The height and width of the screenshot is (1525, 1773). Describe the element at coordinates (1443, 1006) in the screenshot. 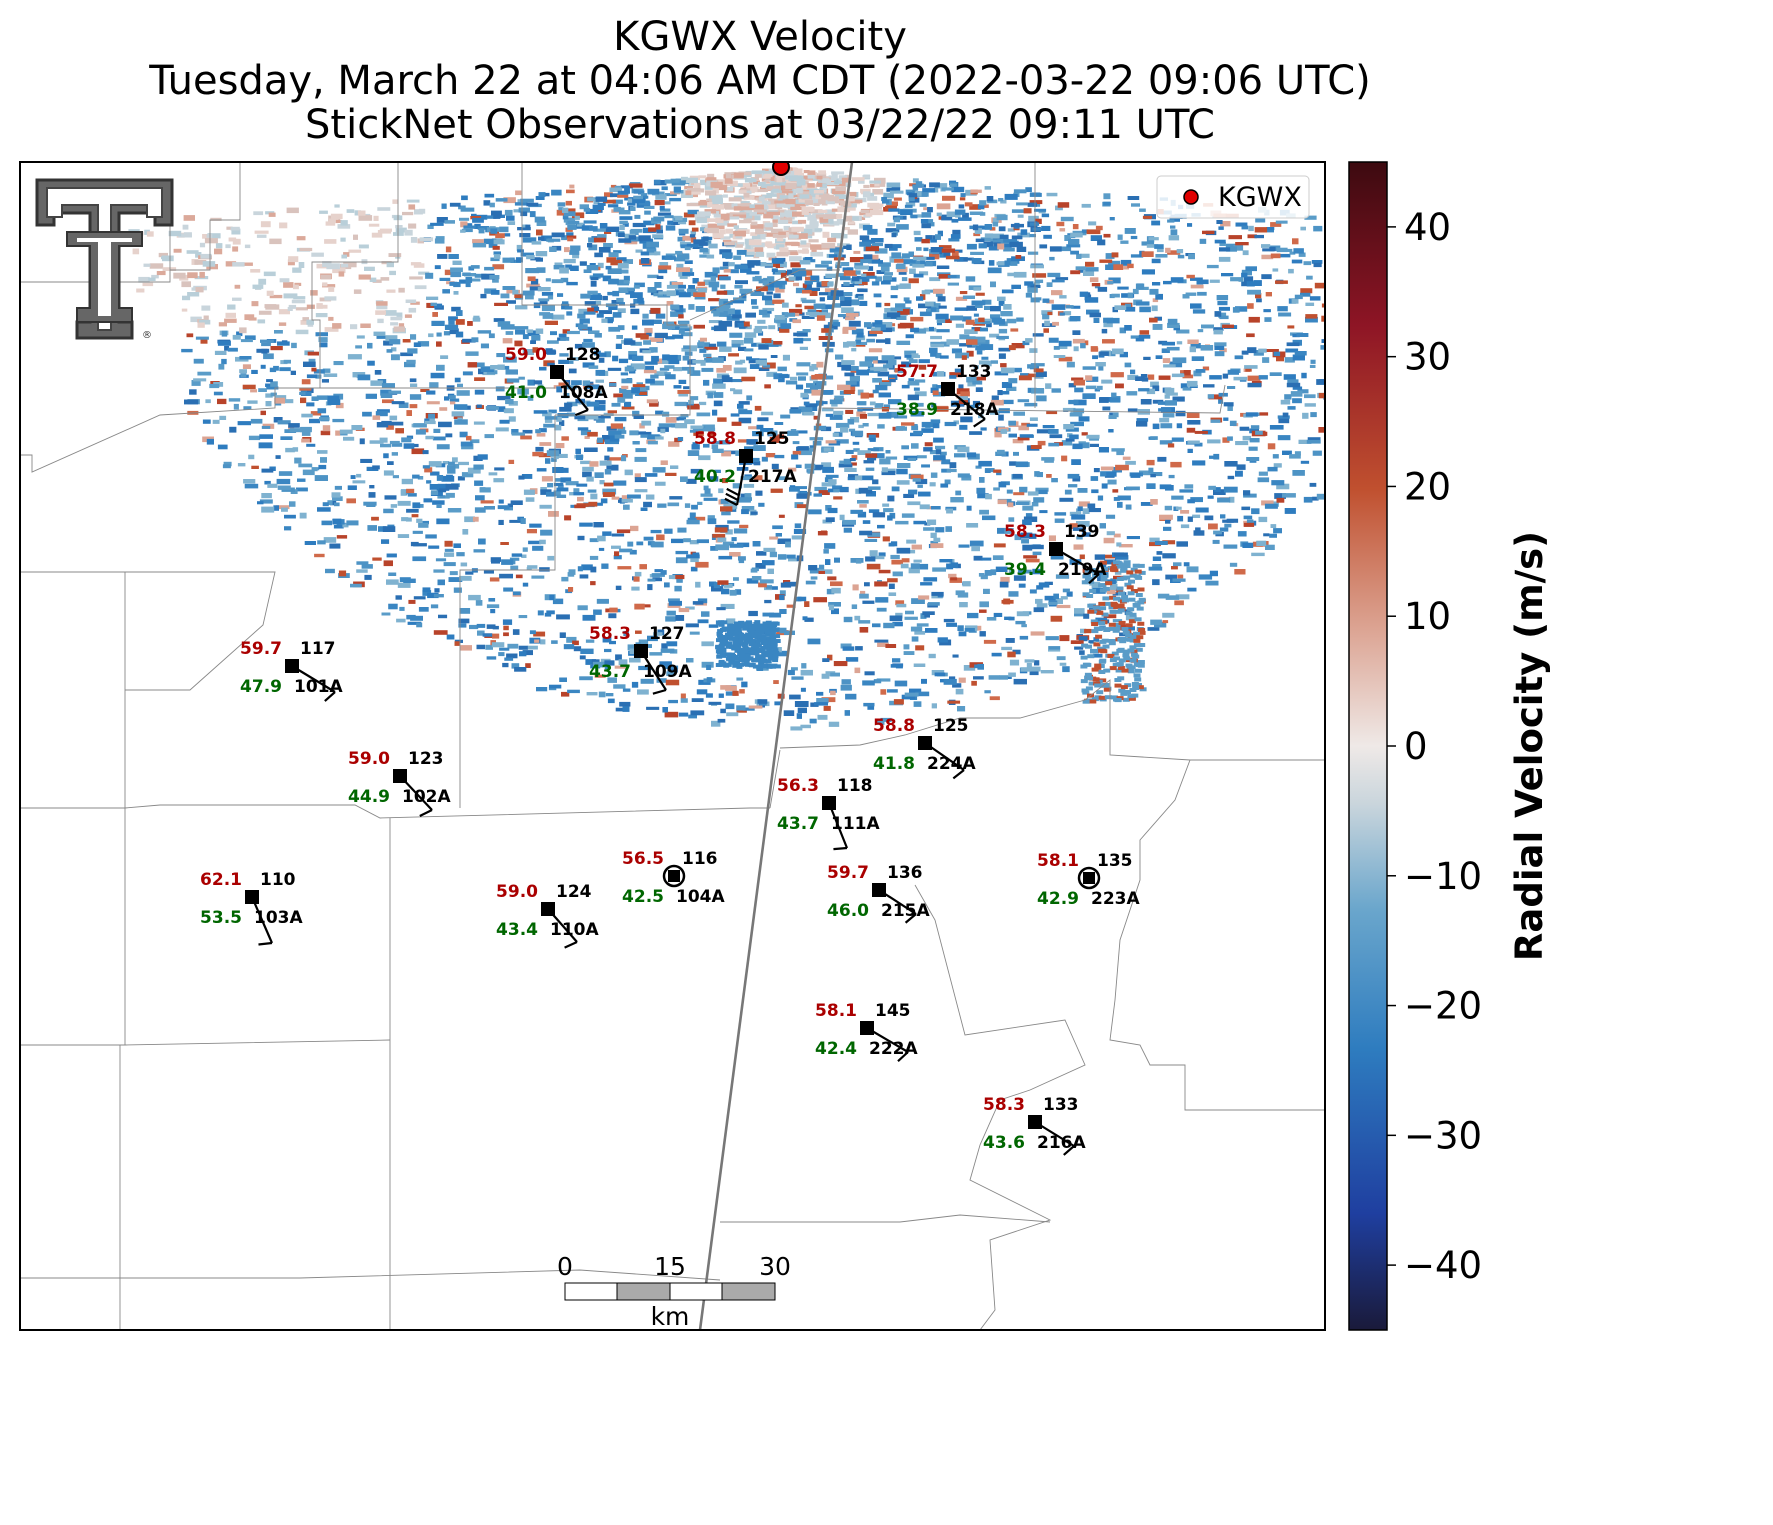

I see `colorbar-tick-label: −20` at that location.